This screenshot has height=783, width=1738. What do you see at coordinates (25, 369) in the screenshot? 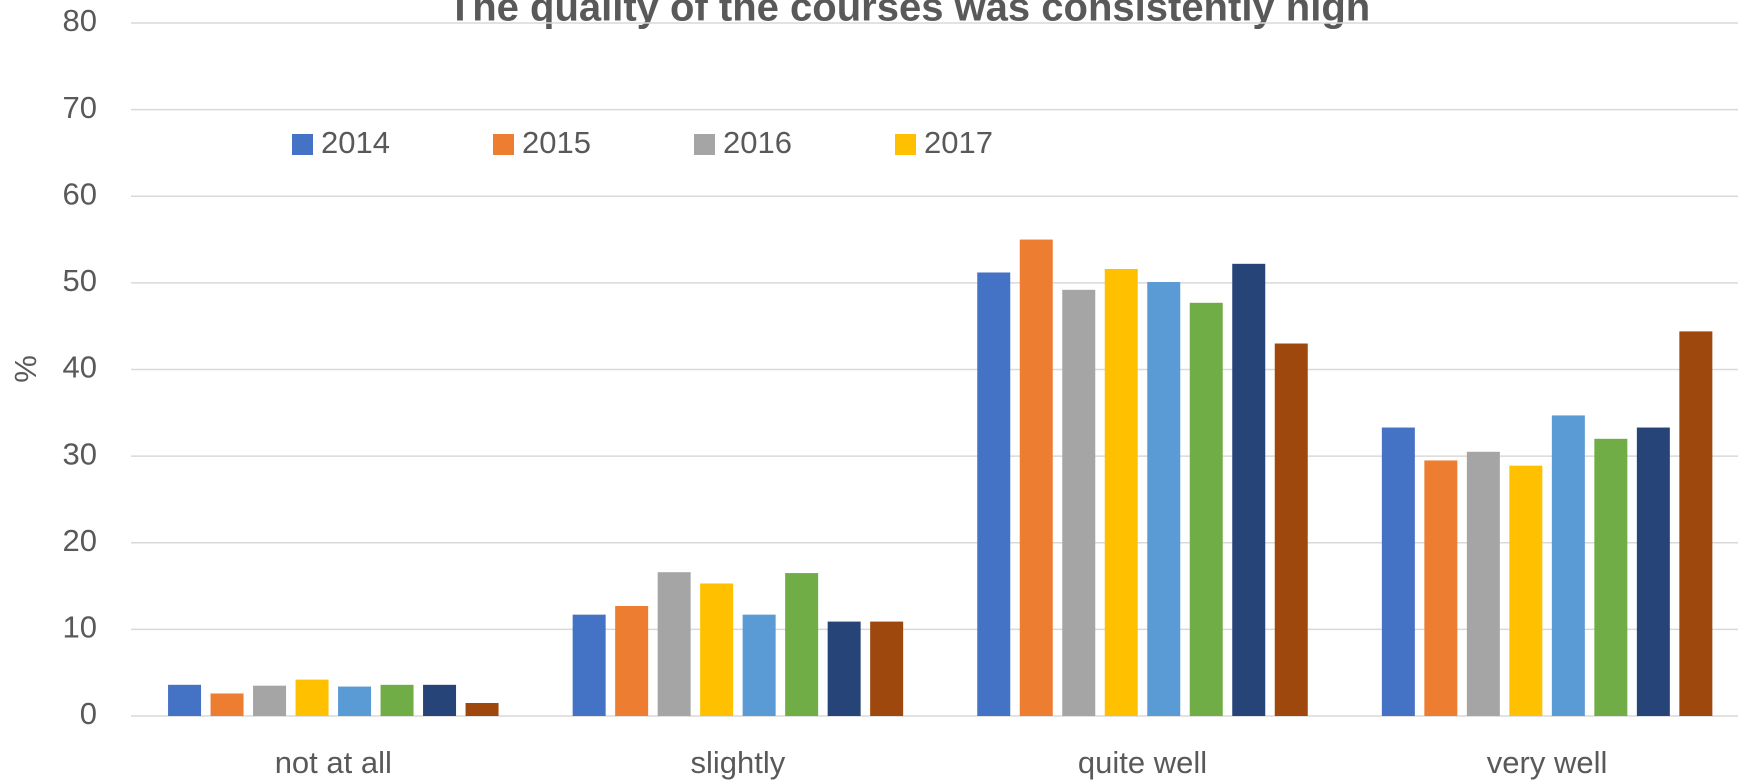
I see `y-axis-label: %` at bounding box center [25, 369].